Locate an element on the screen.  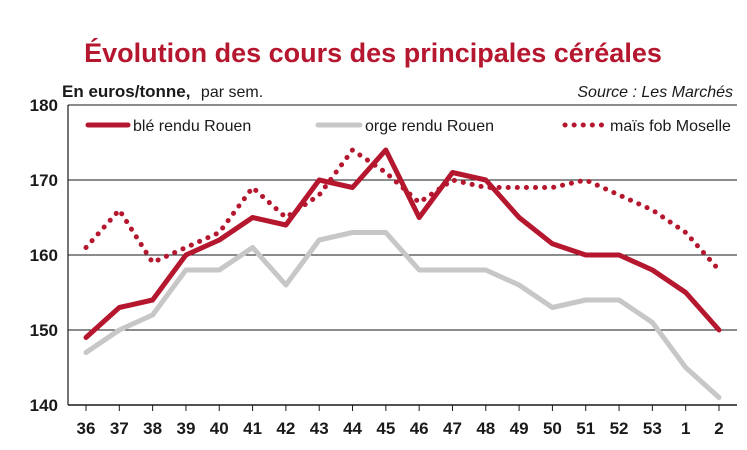
x-tick-label: 37 is located at coordinates (119, 428).